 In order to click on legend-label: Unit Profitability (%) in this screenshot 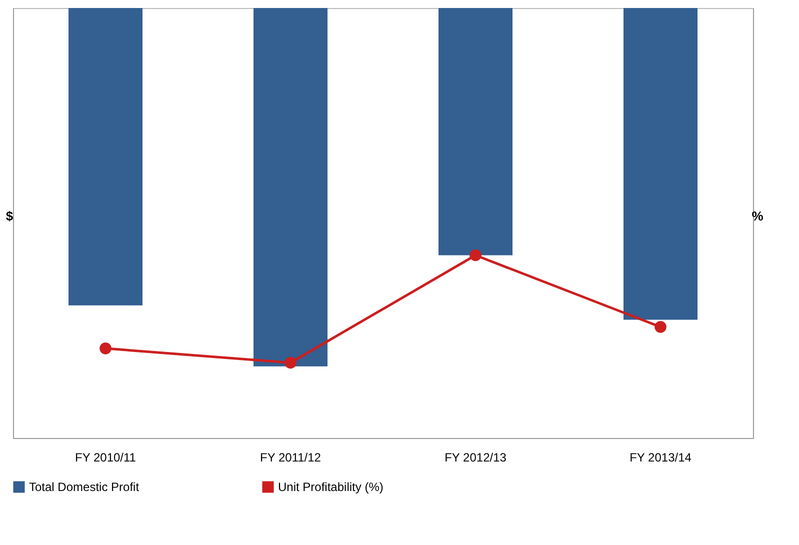, I will do `click(331, 487)`.